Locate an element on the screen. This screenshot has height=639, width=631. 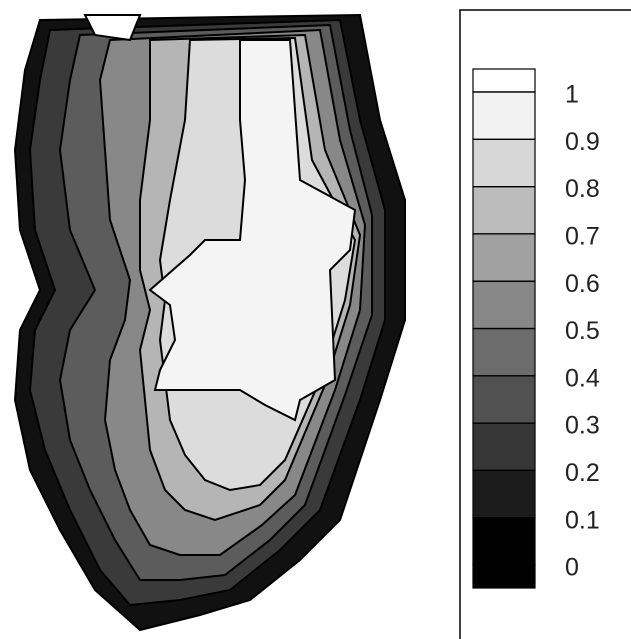
colorbar-tick-label: 0.8 is located at coordinates (582, 189).